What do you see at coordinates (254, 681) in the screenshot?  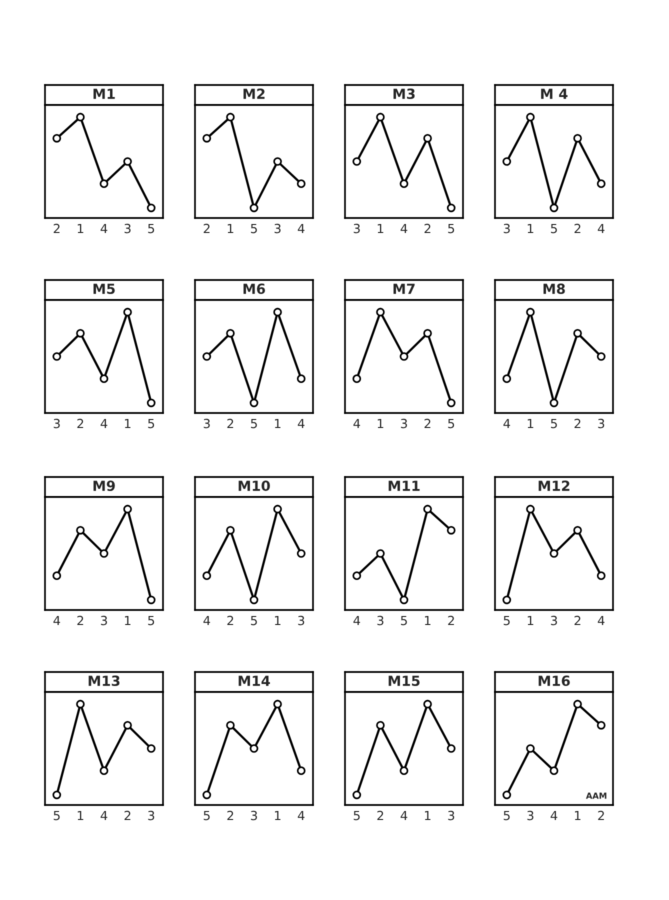 I see `chart-title: M14` at bounding box center [254, 681].